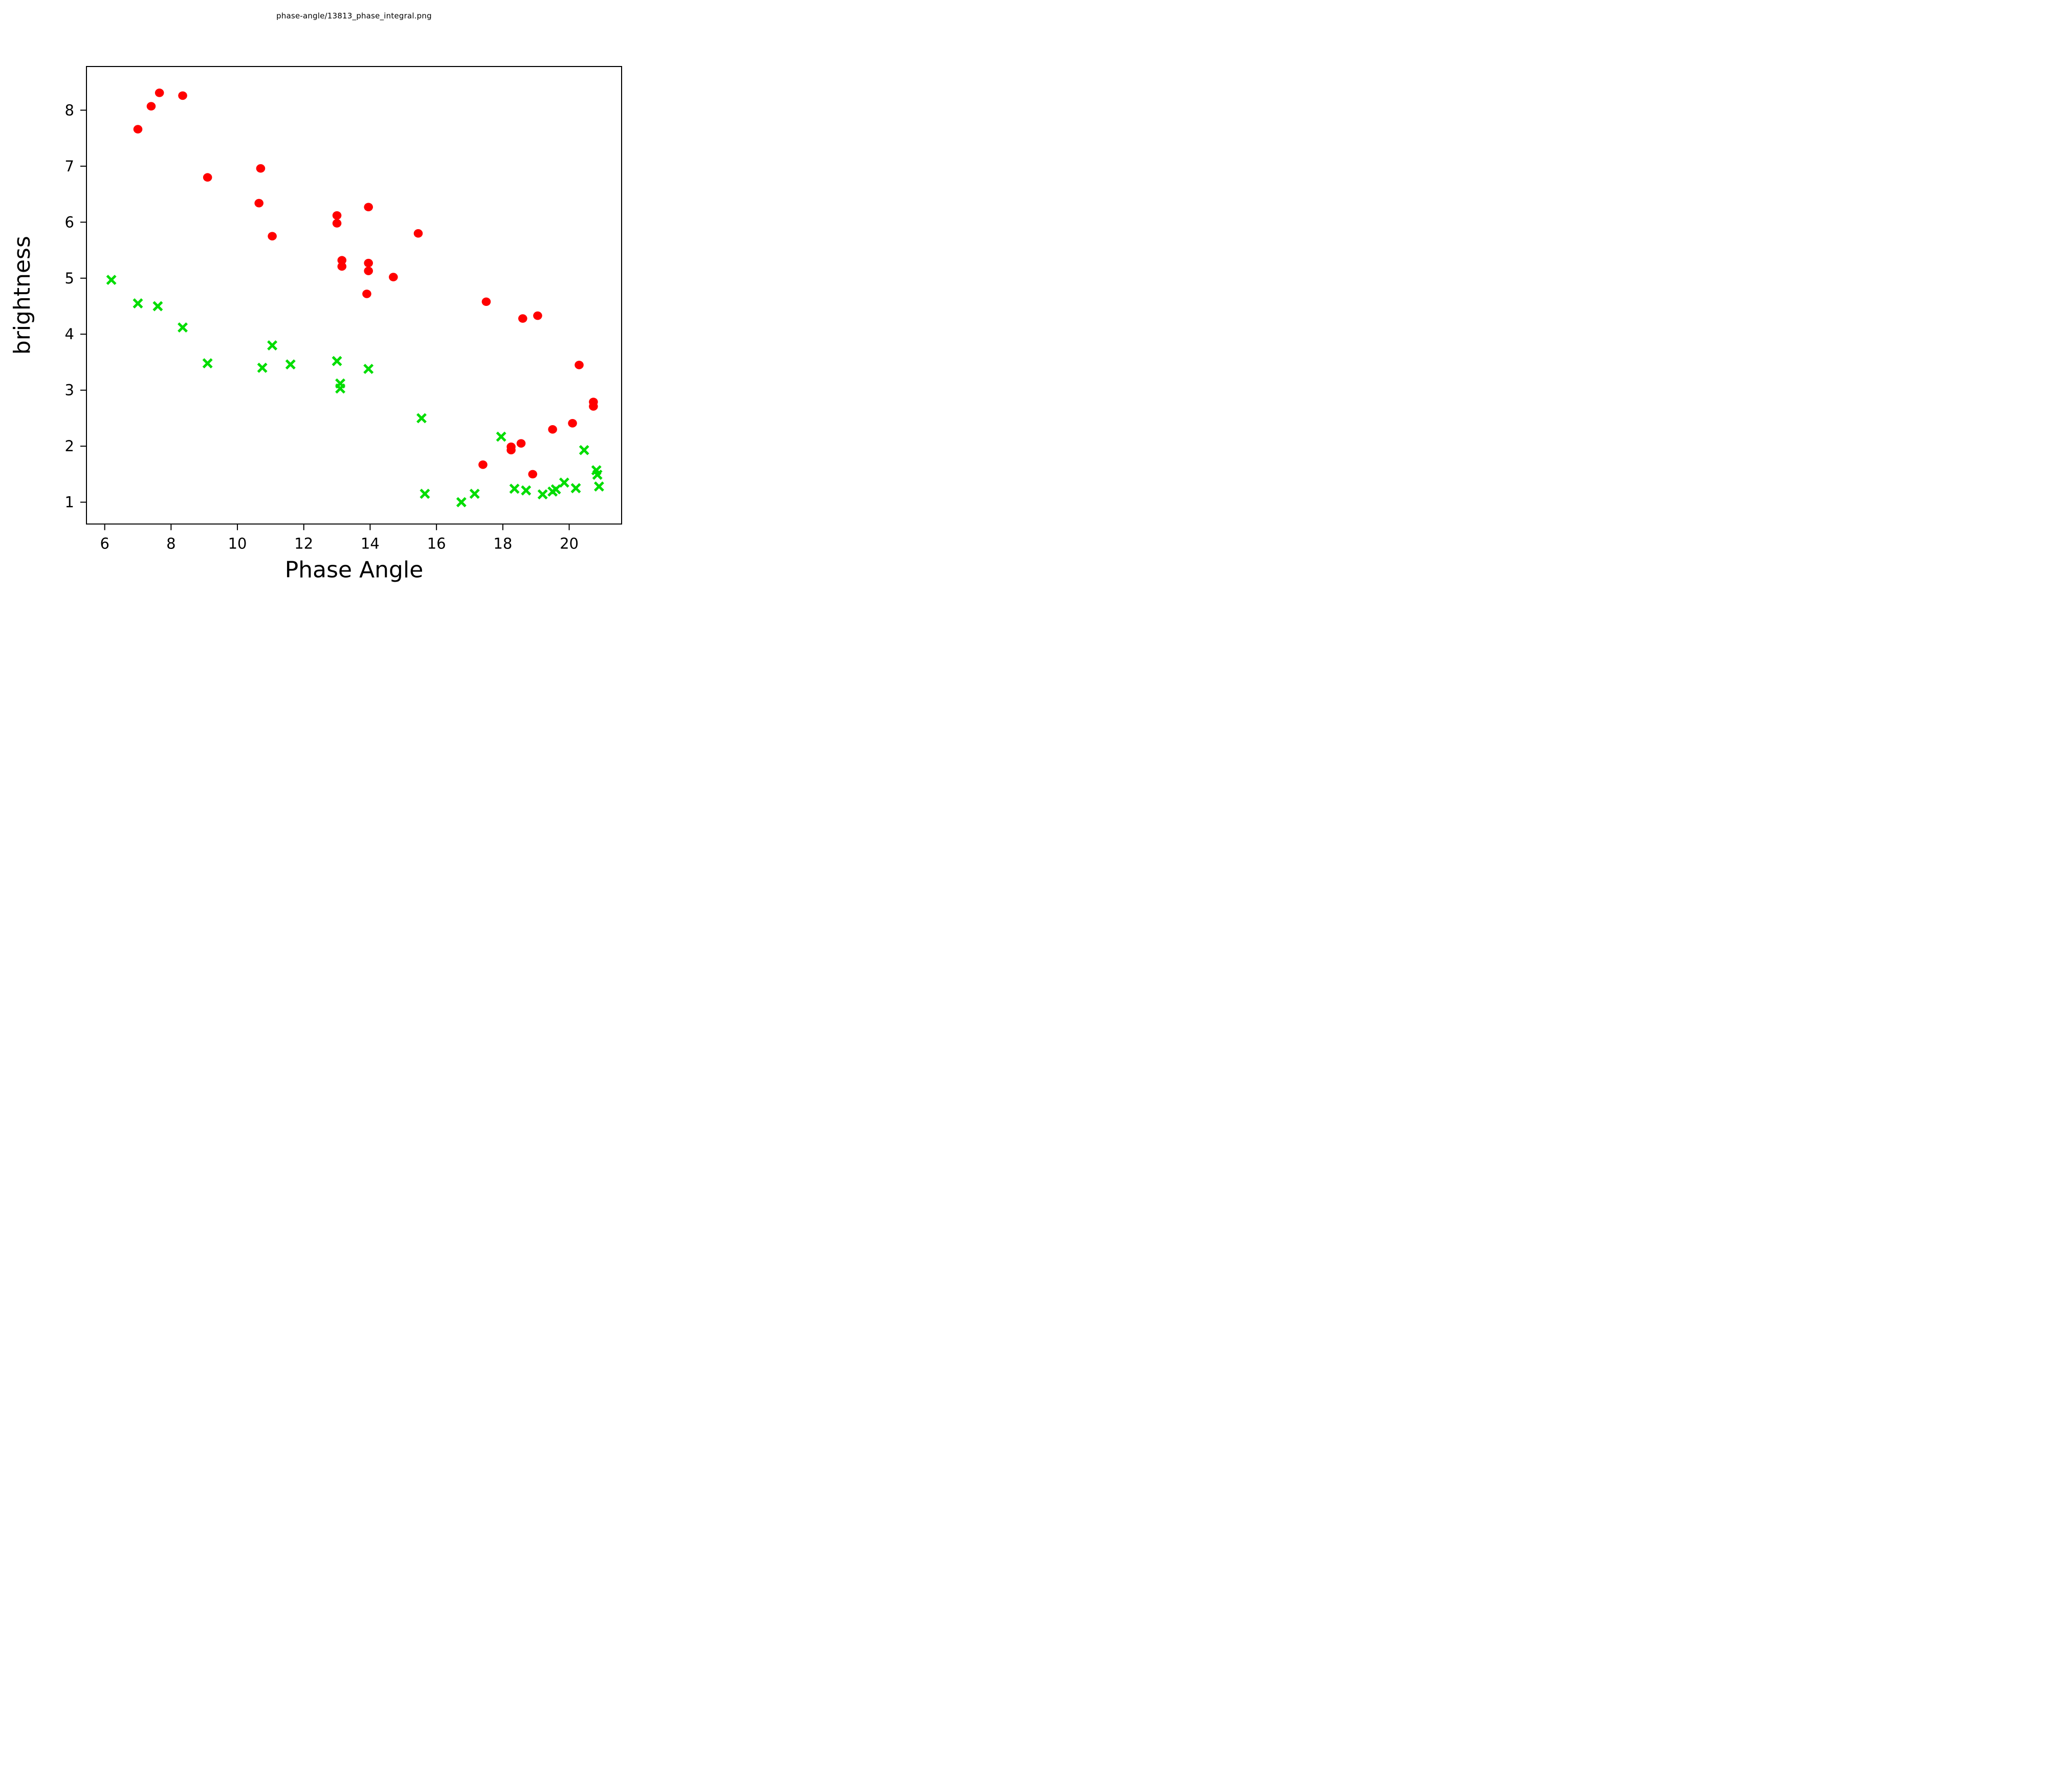 This screenshot has width=2072, height=1765. What do you see at coordinates (354, 295) in the screenshot?
I see `axes-frame` at bounding box center [354, 295].